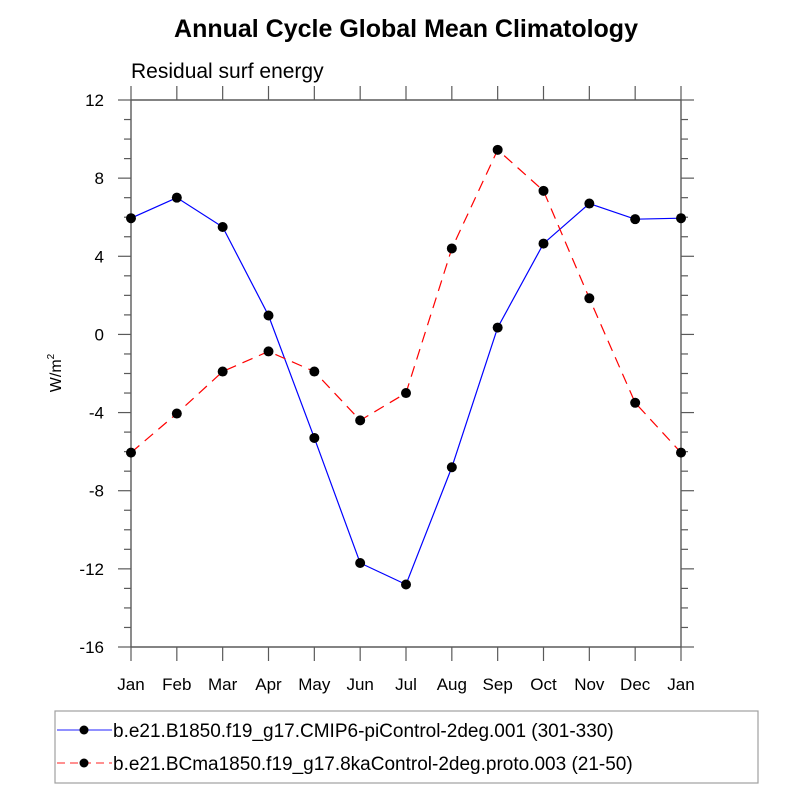  I want to click on x-tick-label: Dec, so click(635, 684).